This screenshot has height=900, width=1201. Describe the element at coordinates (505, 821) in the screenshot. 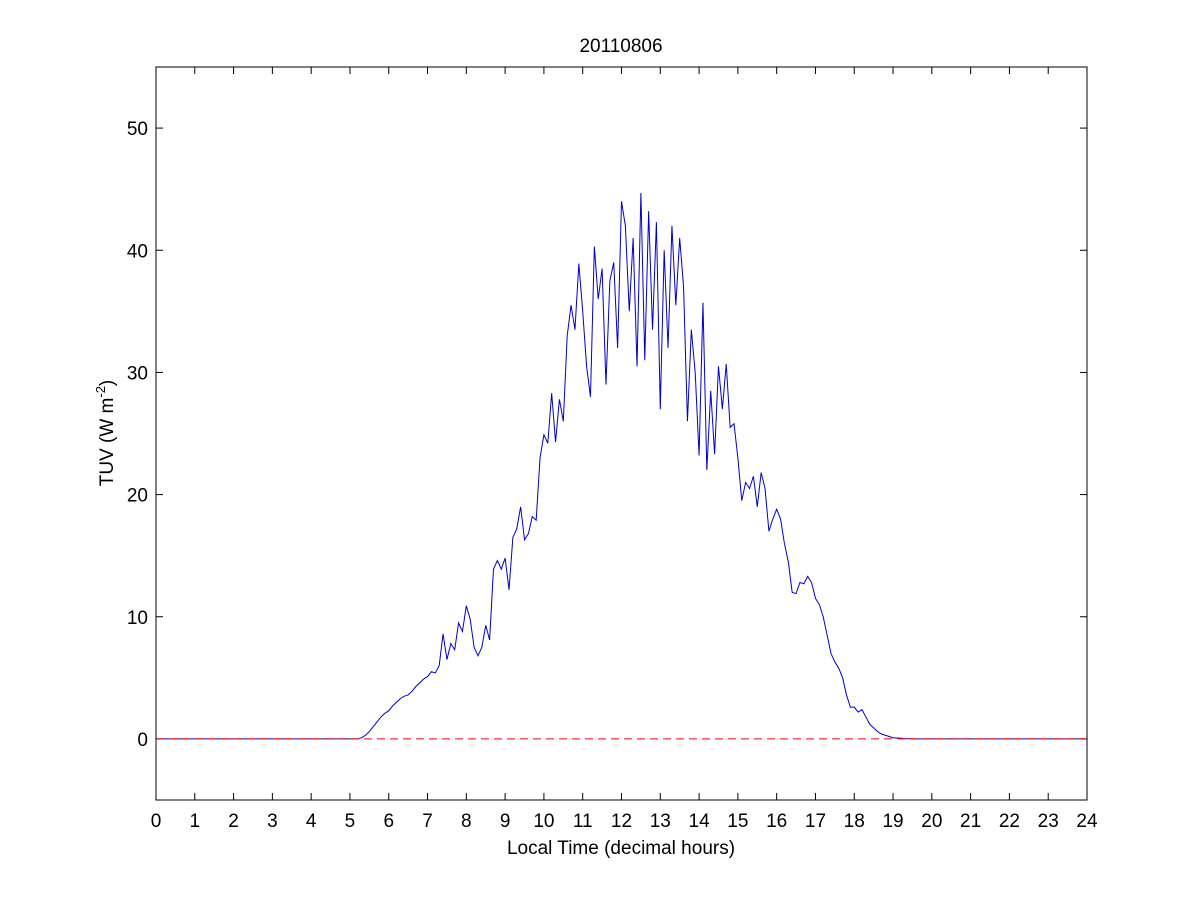

I see `x-tick-label: 9` at that location.